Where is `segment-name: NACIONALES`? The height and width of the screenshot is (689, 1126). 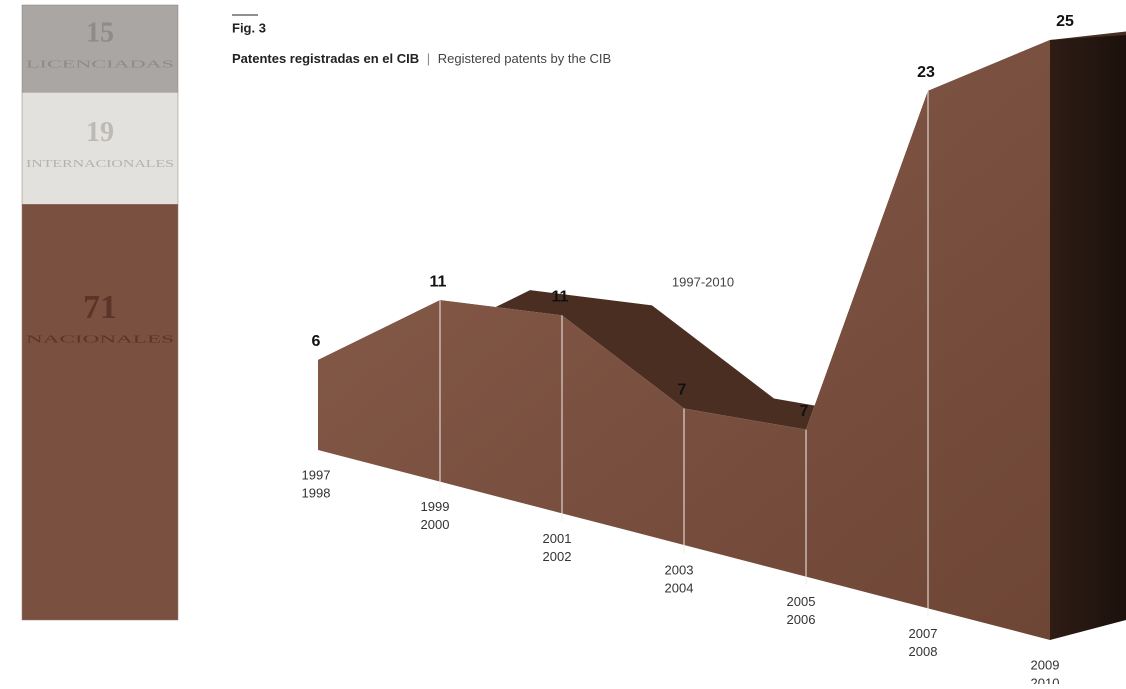
segment-name: NACIONALES is located at coordinates (100, 340).